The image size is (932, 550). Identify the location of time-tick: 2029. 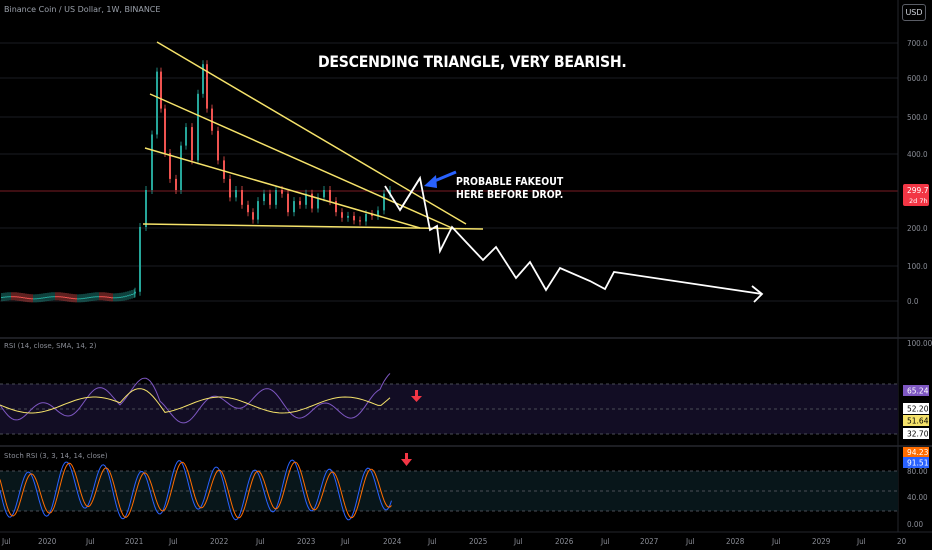
(821, 541).